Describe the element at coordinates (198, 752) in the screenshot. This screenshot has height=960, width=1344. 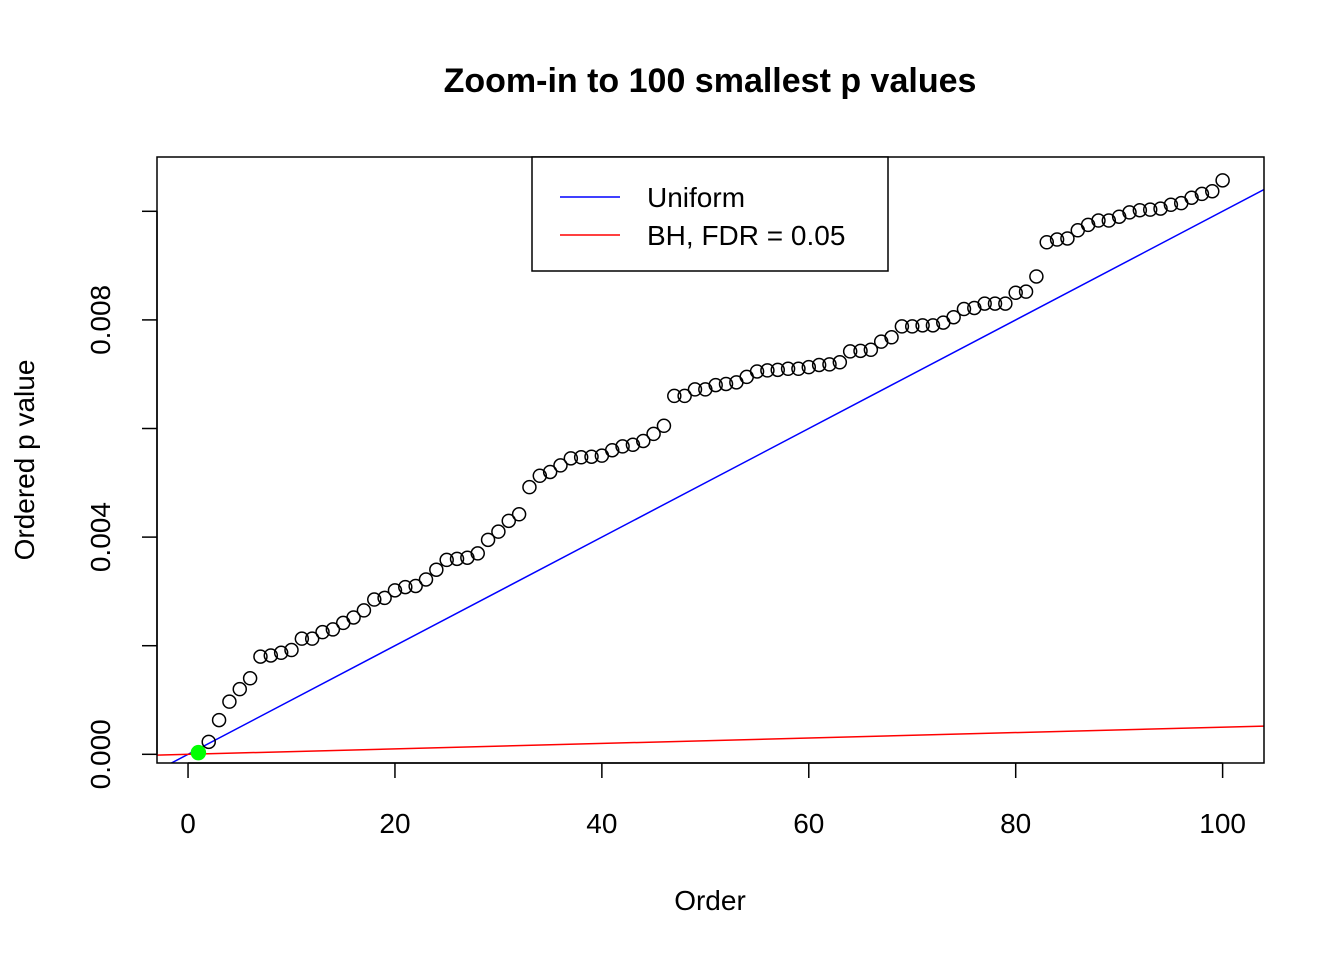
I see `highlight-layer` at that location.